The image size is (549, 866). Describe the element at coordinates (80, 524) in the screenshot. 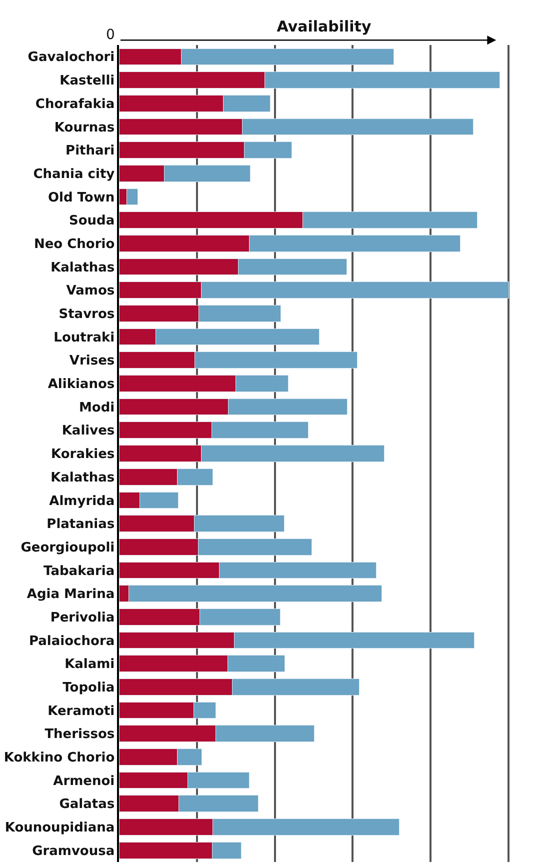

I see `y-tick-label: Platanias` at that location.